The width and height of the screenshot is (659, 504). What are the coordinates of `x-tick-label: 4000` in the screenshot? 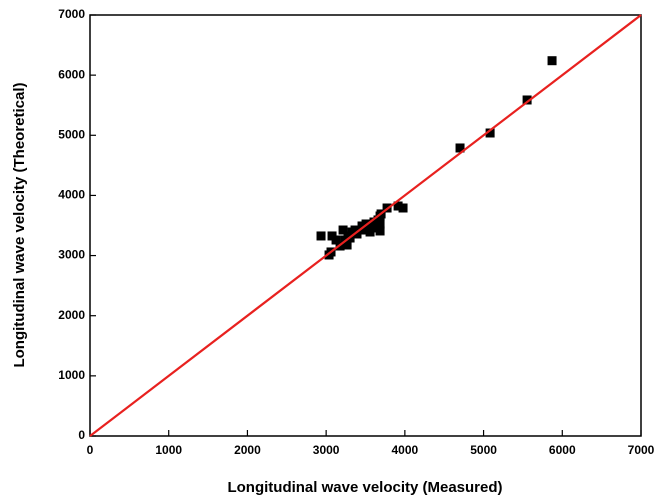 It's located at (405, 450).